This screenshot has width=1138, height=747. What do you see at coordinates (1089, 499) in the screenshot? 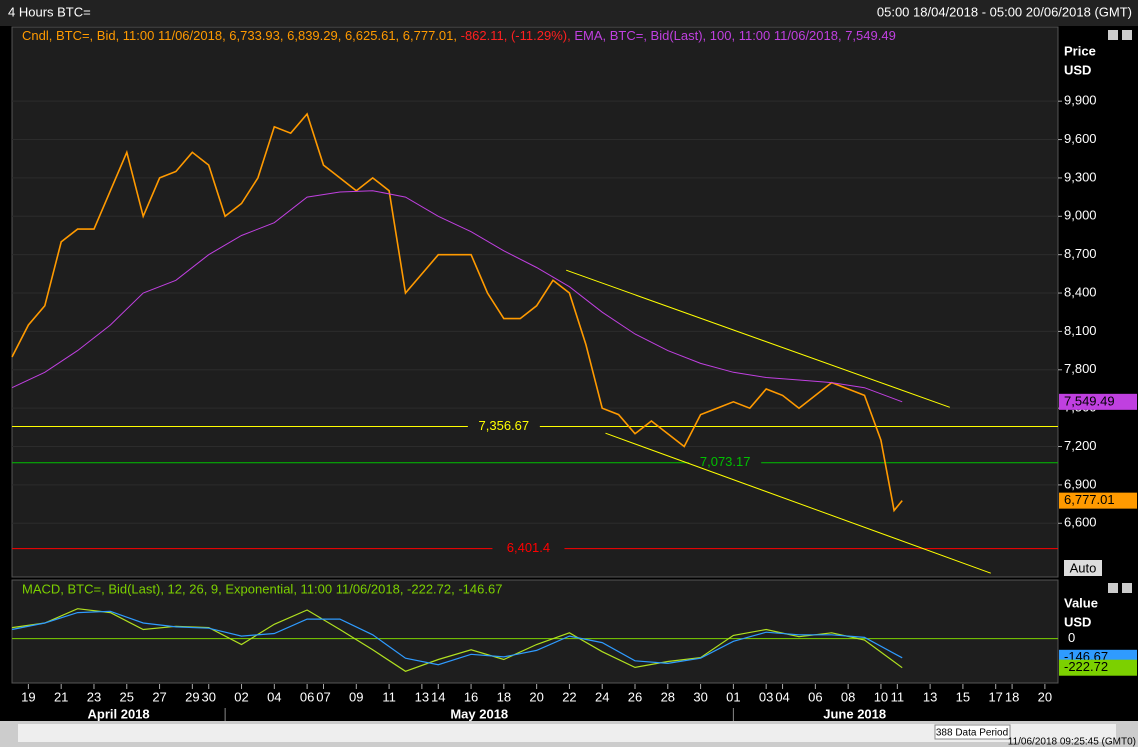
I see `price-tag-label: 6,777.01` at bounding box center [1089, 499].